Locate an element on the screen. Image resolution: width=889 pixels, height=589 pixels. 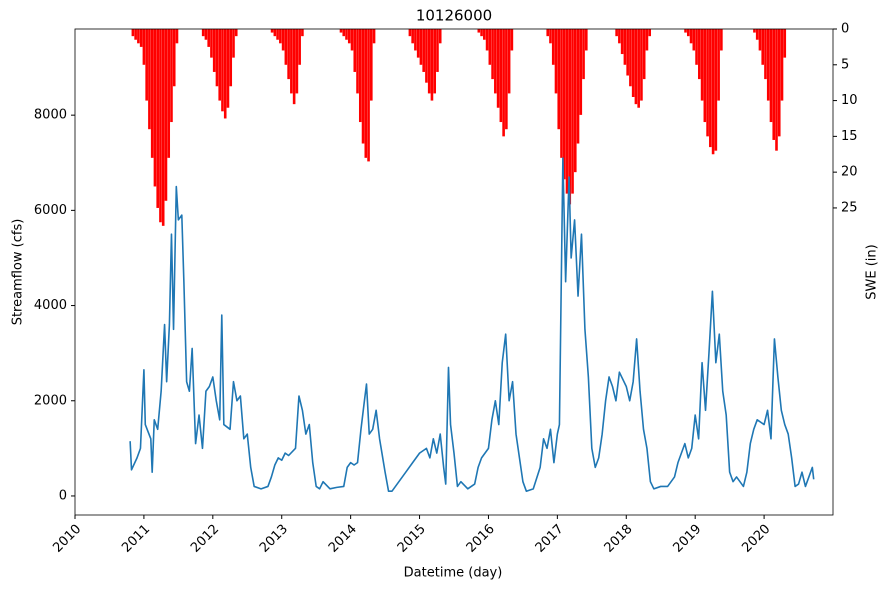
x-axis-label: Datetime (day) is located at coordinates (453, 573).